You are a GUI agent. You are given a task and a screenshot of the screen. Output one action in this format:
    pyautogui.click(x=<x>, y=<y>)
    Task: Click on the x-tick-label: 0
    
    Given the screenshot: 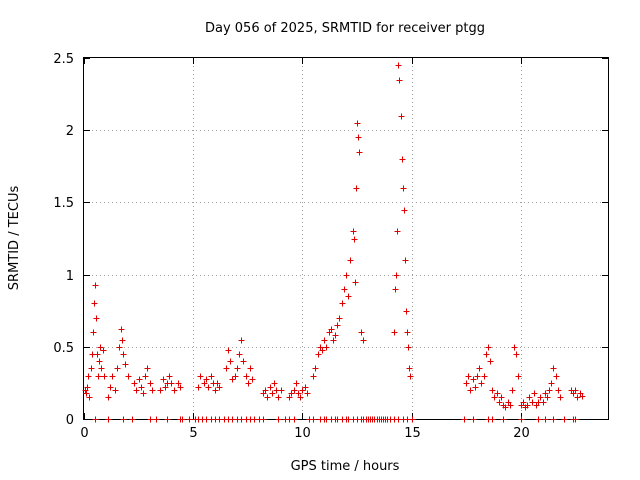 What is the action you would take?
    pyautogui.click(x=84, y=433)
    